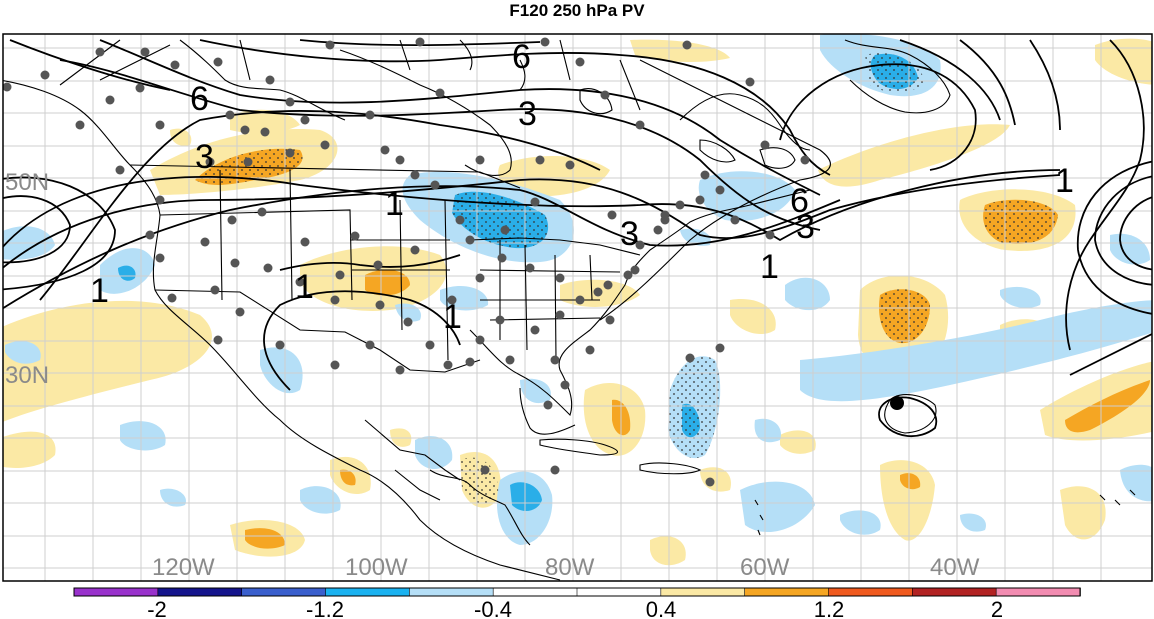  I want to click on map-title: F120 250 hPa PV, so click(577, 10).